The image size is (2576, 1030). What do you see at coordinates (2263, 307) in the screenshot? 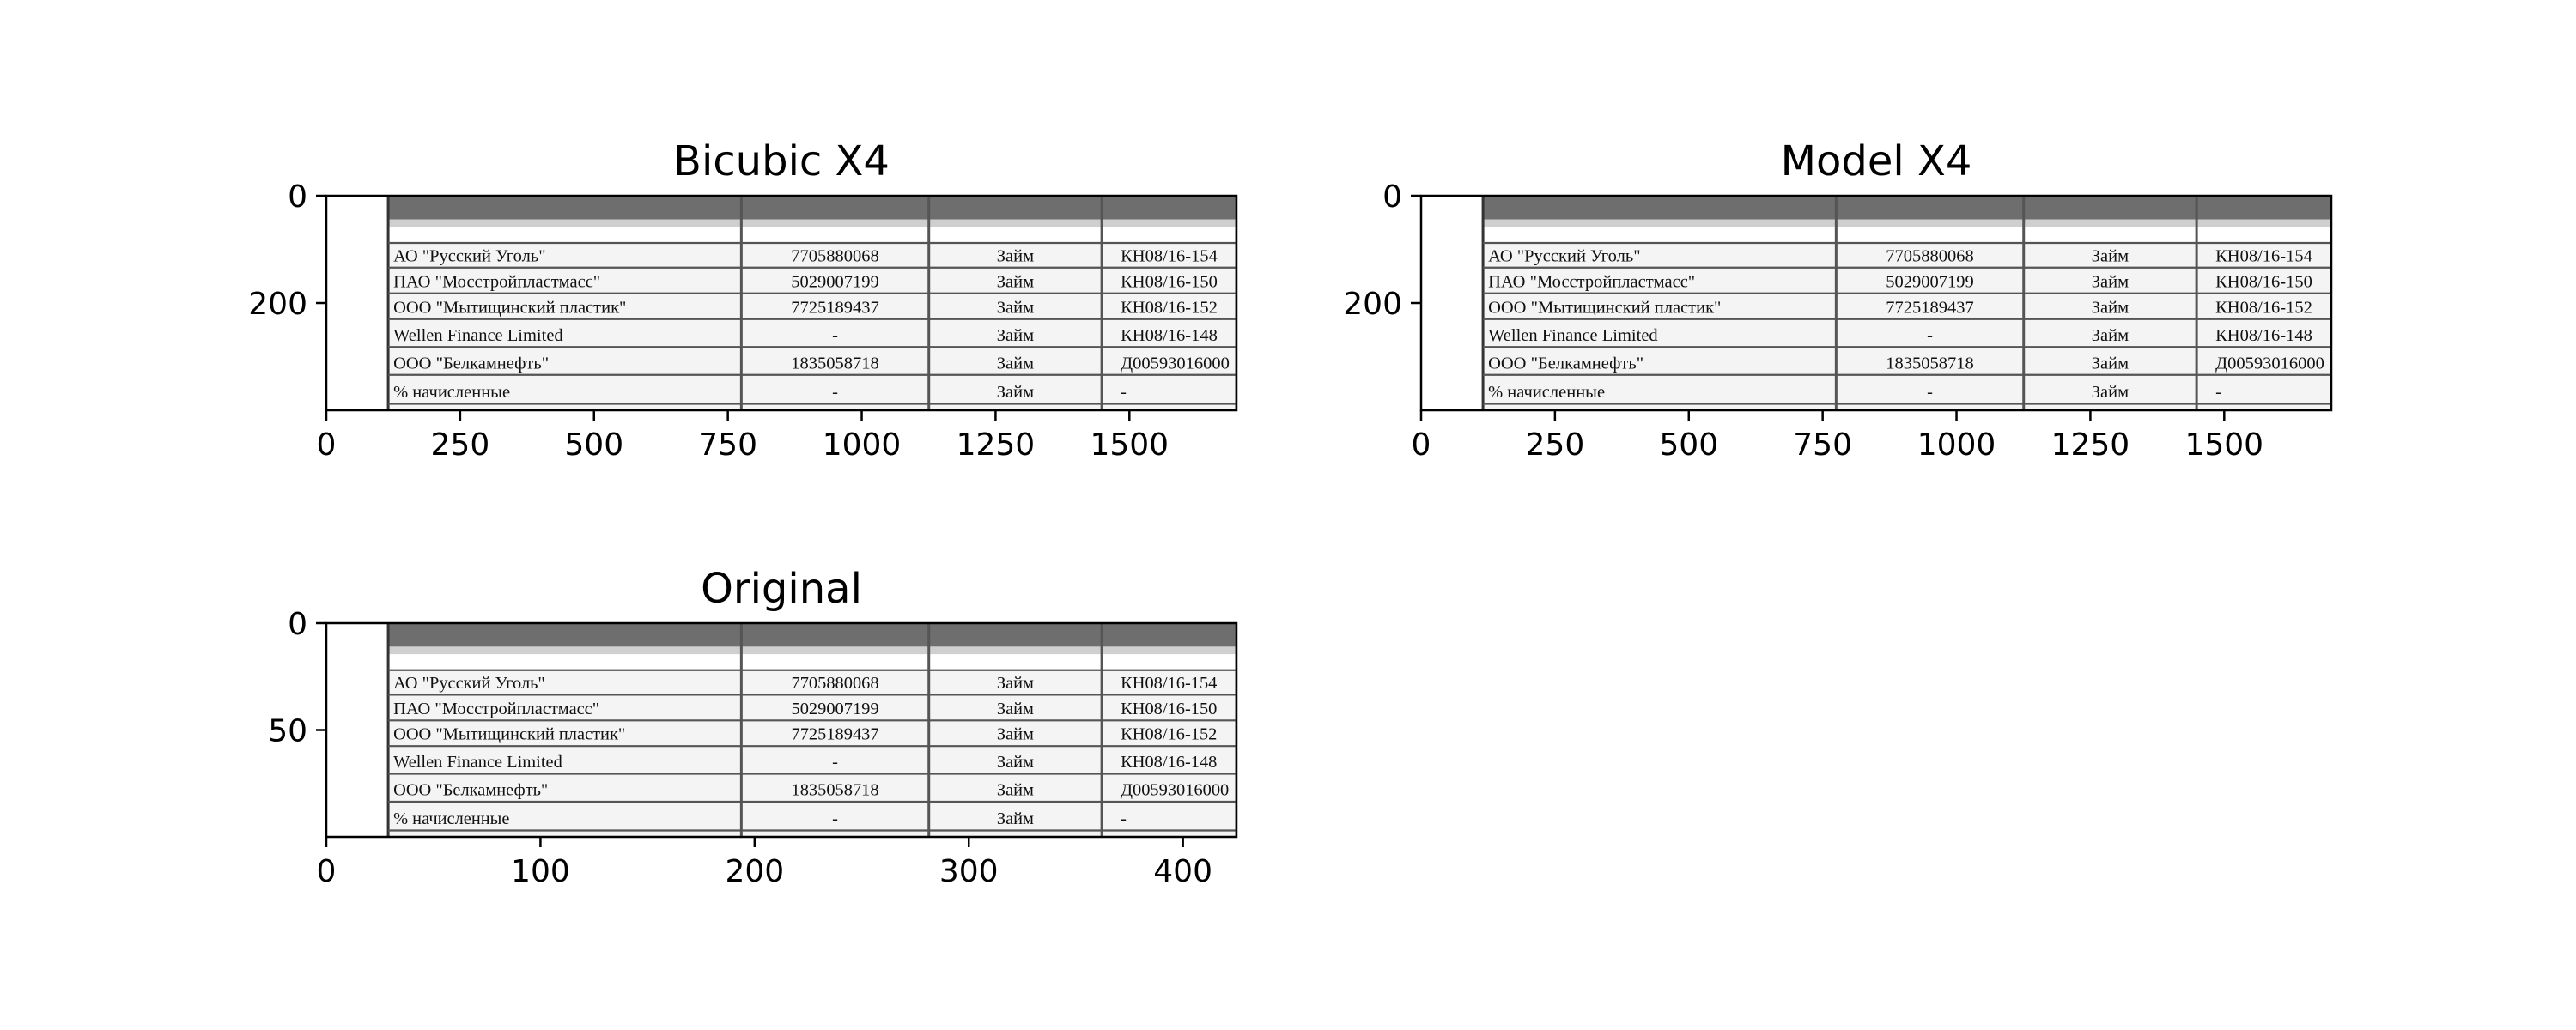
I see `table-cell: КН08/16-152` at bounding box center [2263, 307].